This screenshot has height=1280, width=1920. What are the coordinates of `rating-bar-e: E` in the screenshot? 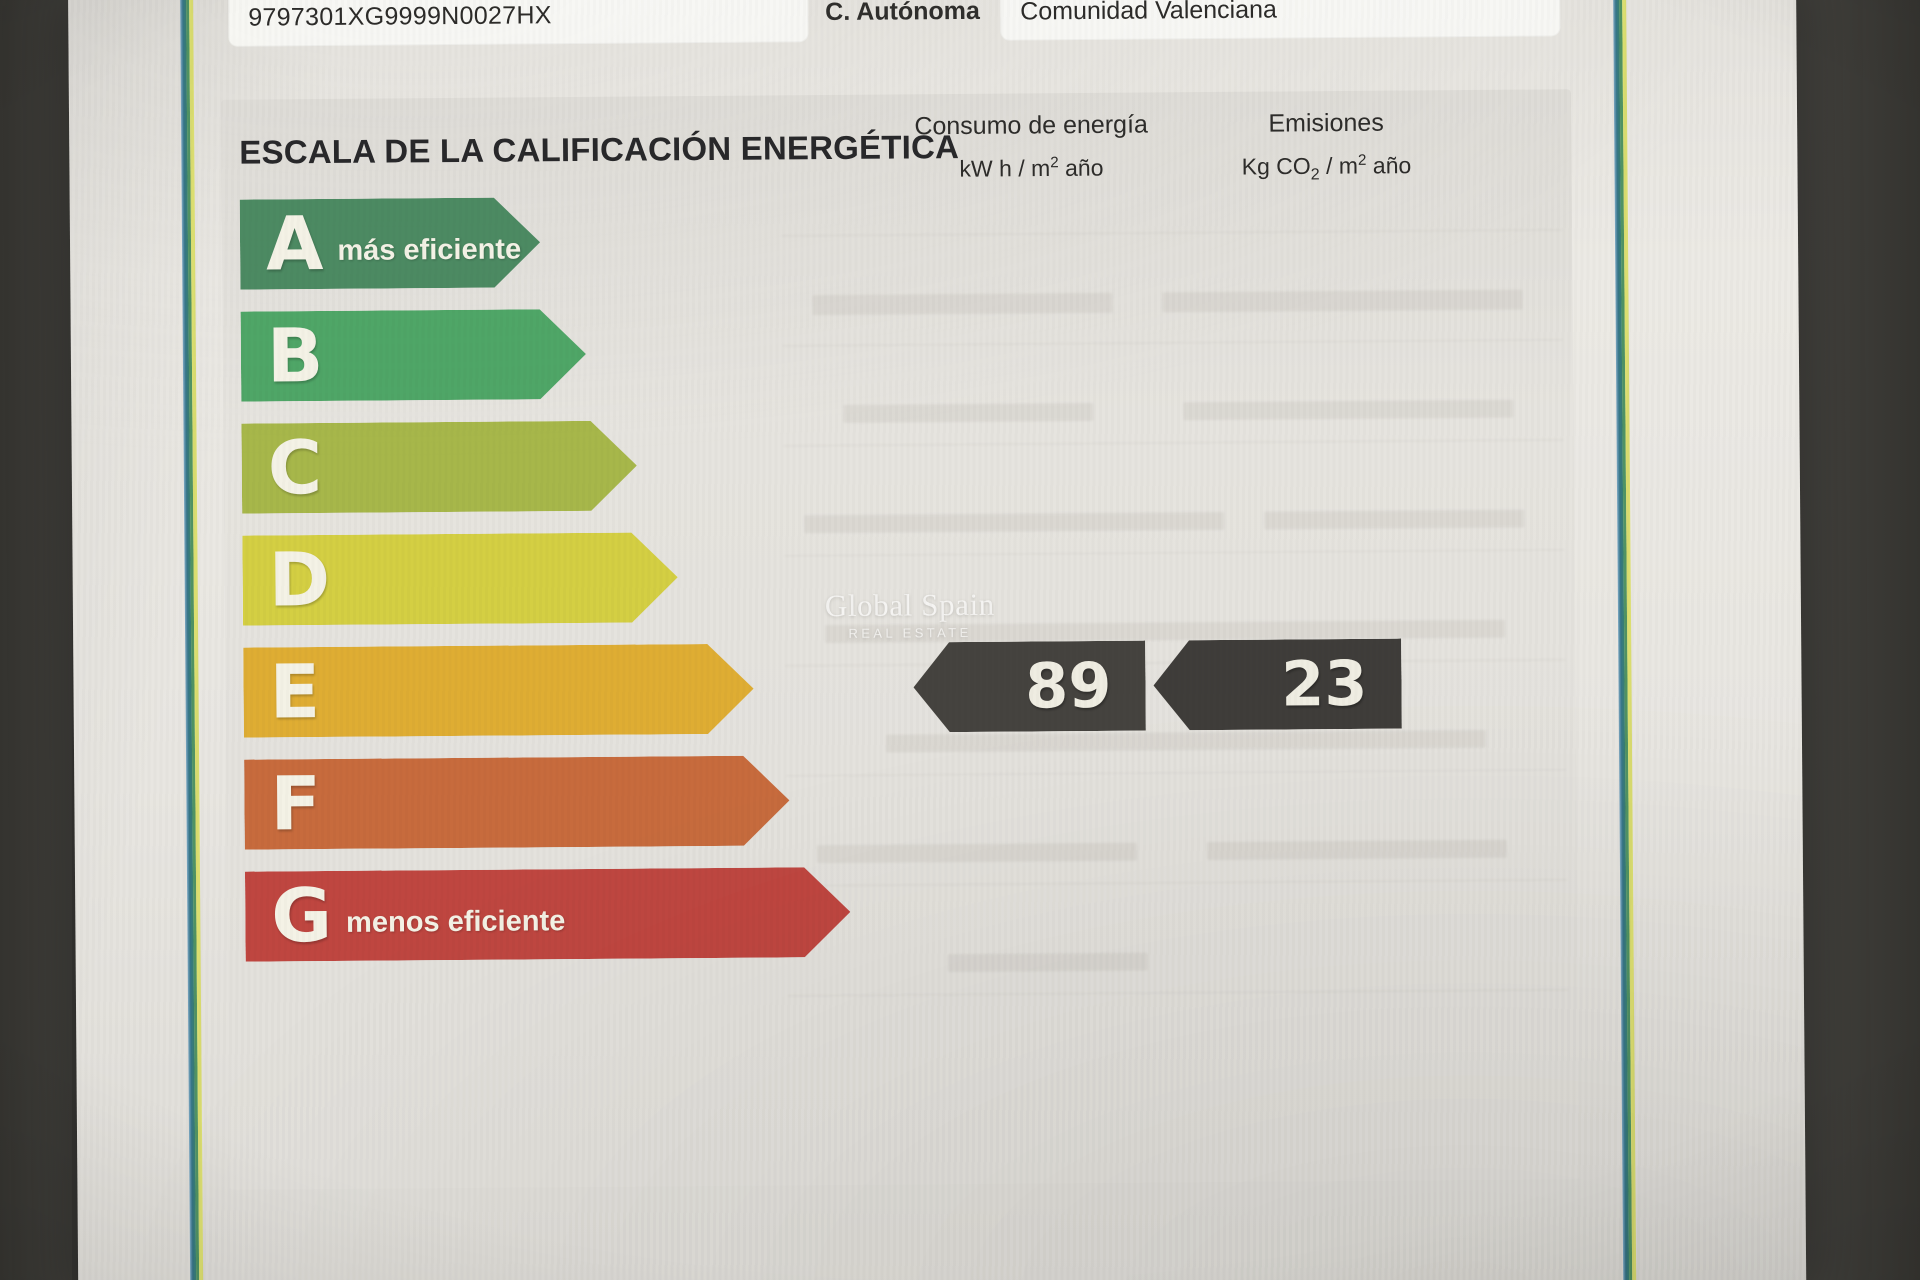 It's located at (498, 691).